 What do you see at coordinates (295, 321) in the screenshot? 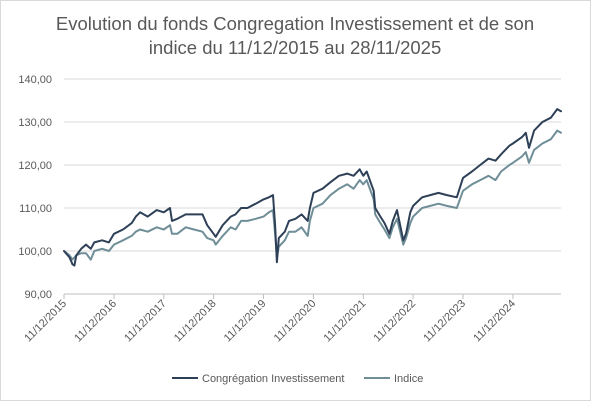
I see `x-tick-label: 11/12/2020` at bounding box center [295, 321].